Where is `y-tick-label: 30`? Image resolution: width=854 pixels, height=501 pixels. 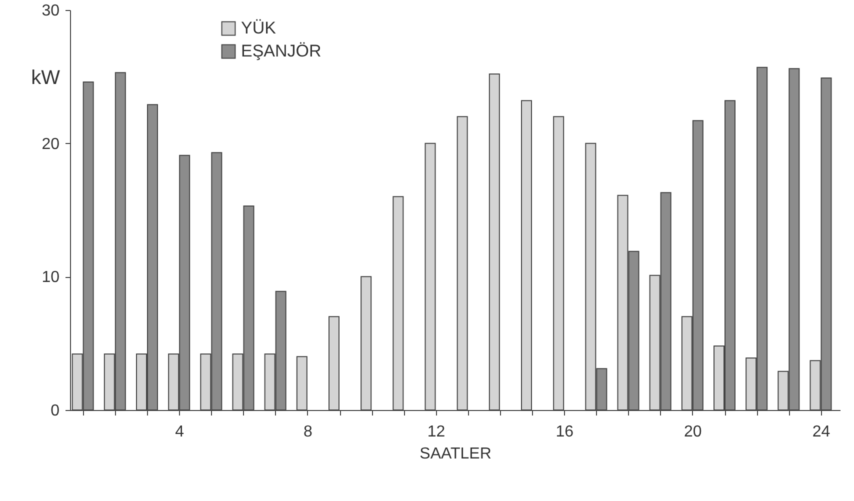 y-tick-label: 30 is located at coordinates (51, 11).